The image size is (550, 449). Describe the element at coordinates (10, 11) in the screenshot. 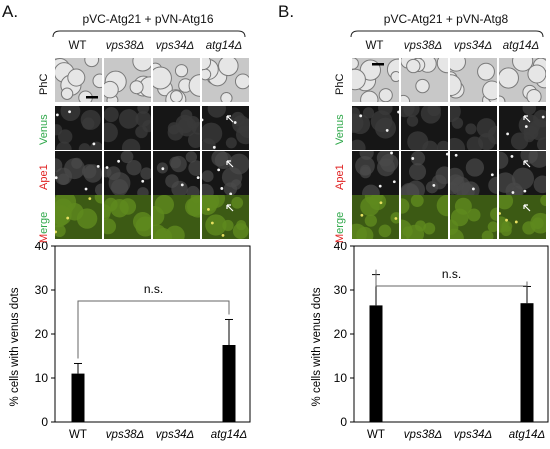

I see `panel-a-letter: A.` at that location.